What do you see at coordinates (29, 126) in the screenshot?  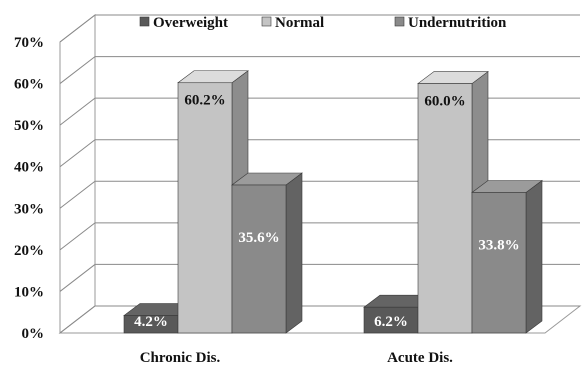 I see `y-tick-label: 50%` at bounding box center [29, 126].